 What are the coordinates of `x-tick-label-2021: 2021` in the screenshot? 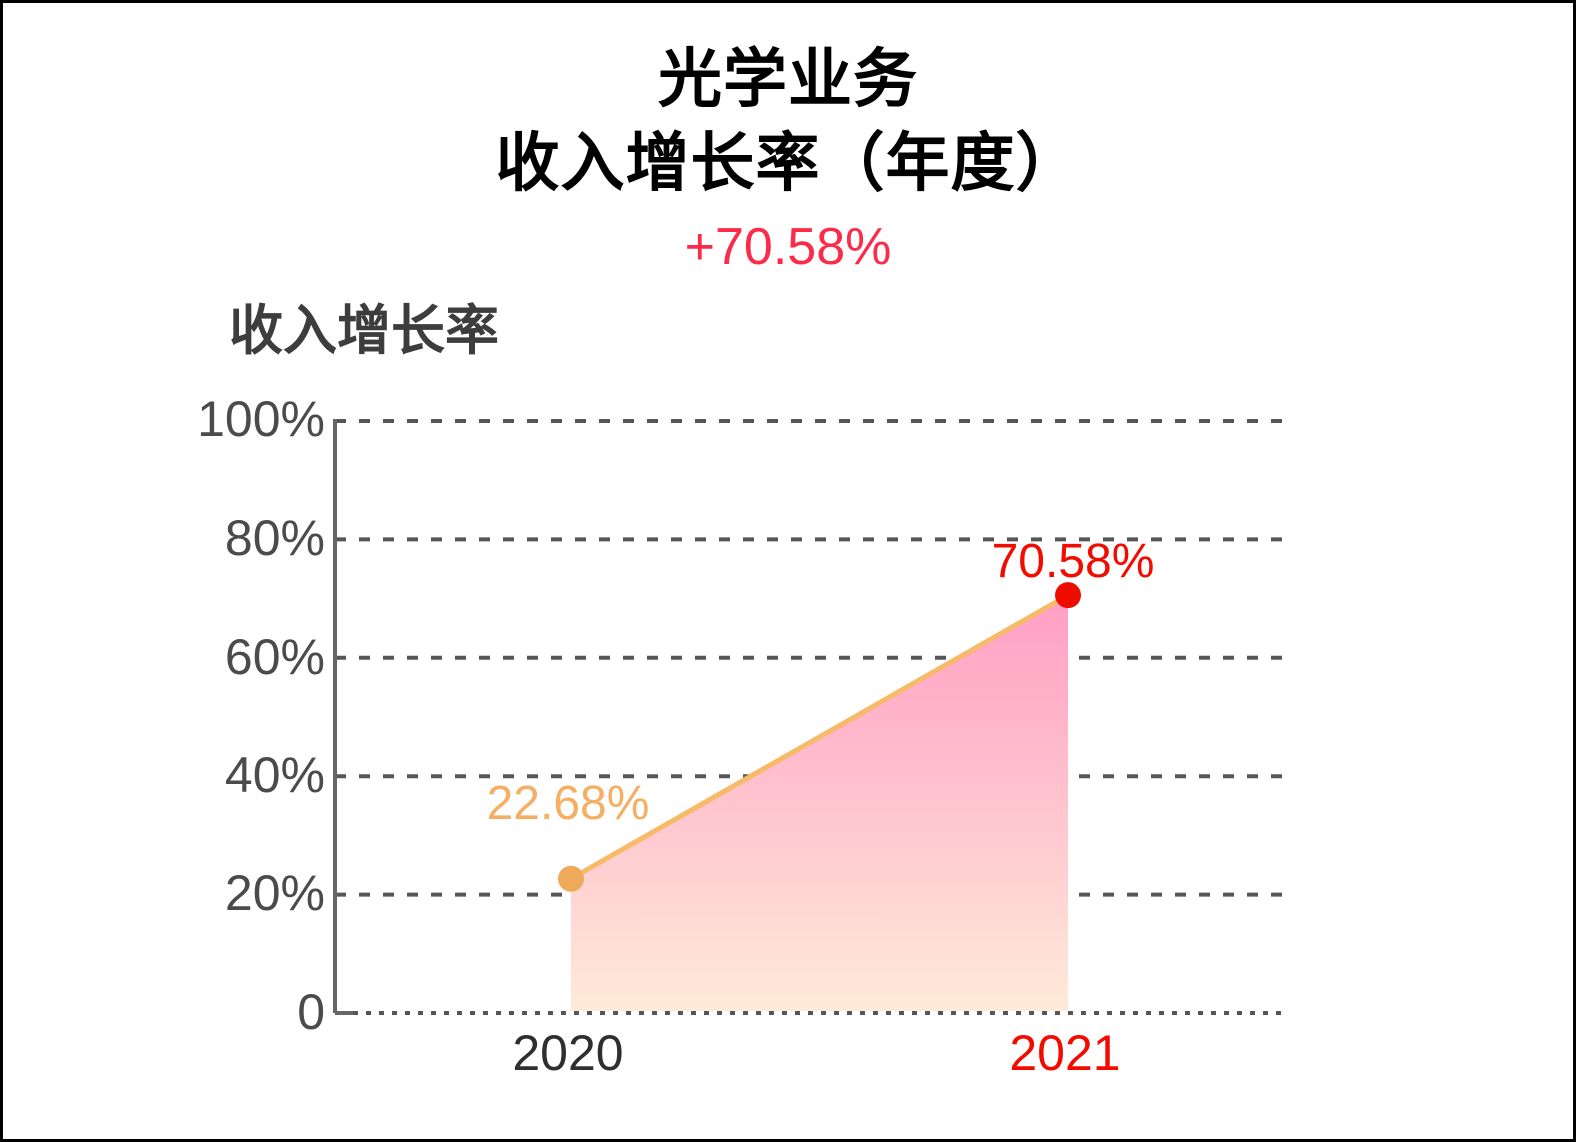 It's located at (1065, 1053).